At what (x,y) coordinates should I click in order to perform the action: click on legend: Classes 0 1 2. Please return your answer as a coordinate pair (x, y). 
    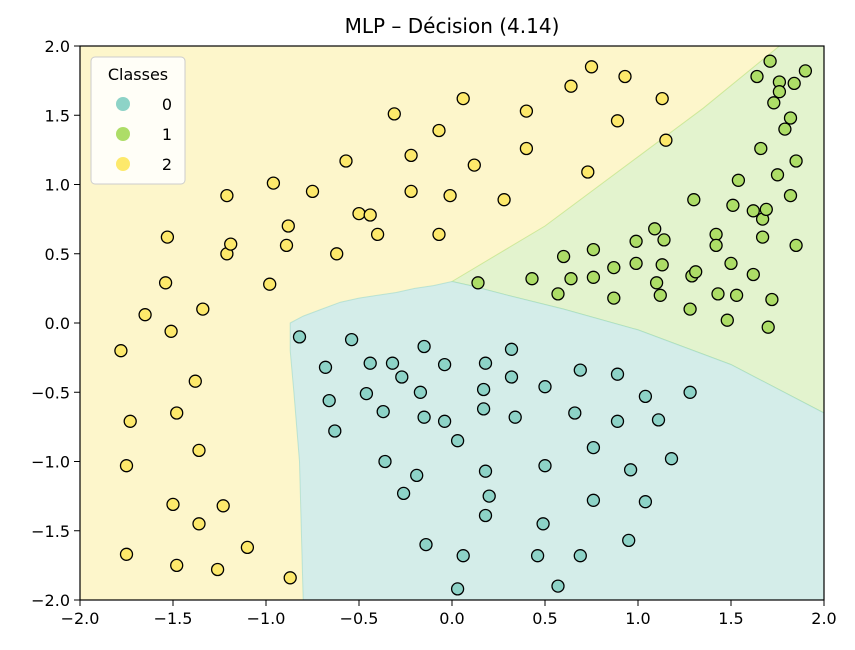
    Looking at the image, I should click on (138, 120).